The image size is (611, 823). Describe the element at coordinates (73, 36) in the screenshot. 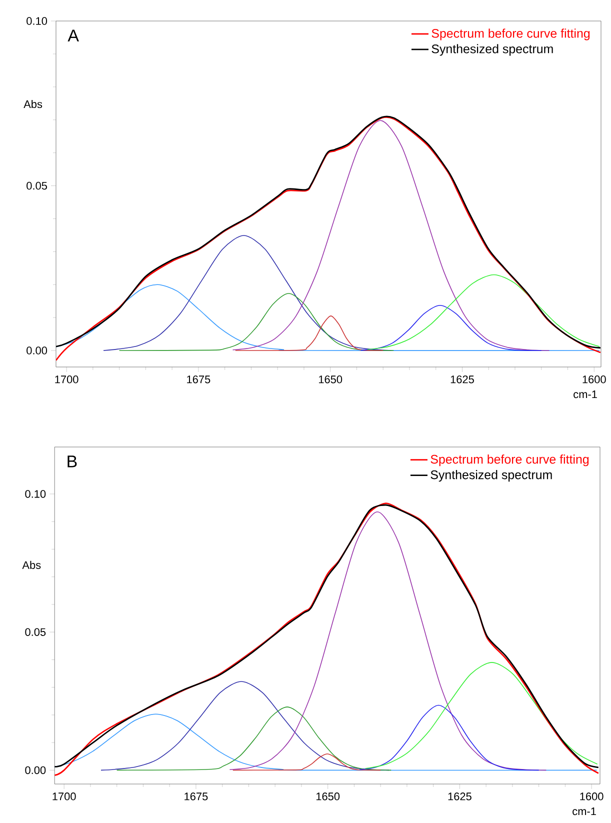

I see `chart-title: A` at that location.